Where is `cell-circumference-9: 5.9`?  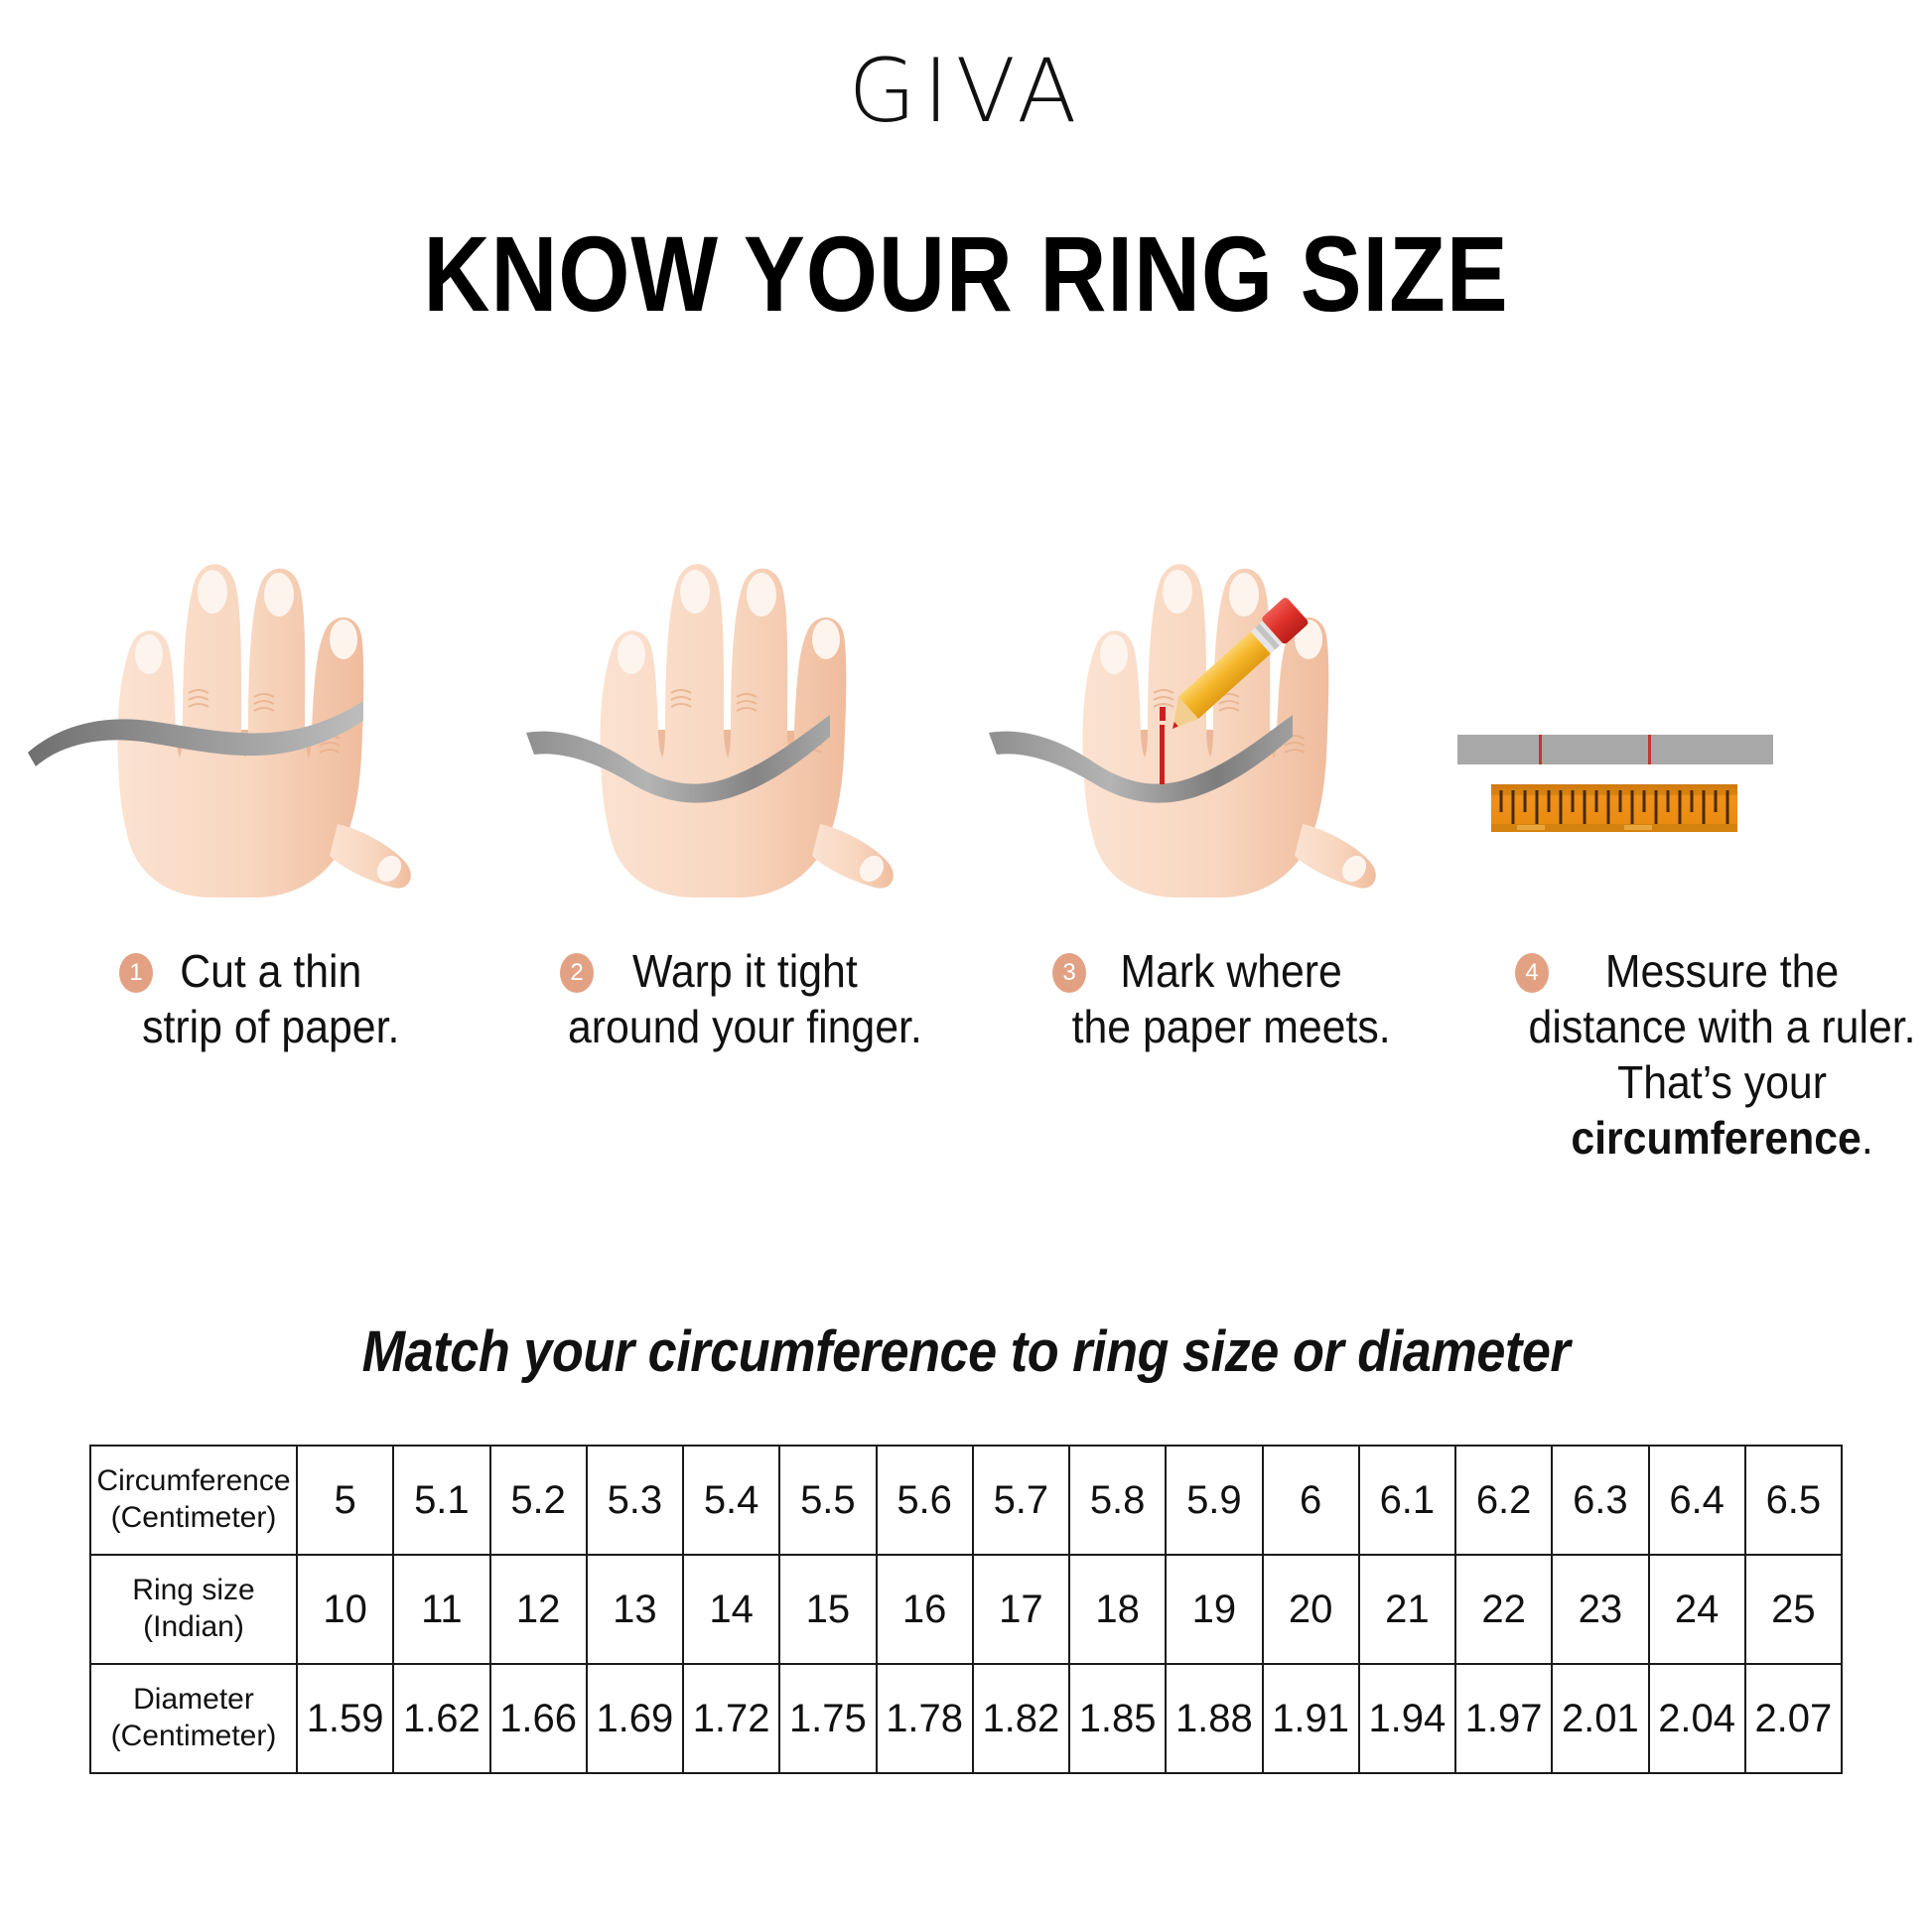 cell-circumference-9: 5.9 is located at coordinates (1215, 1501).